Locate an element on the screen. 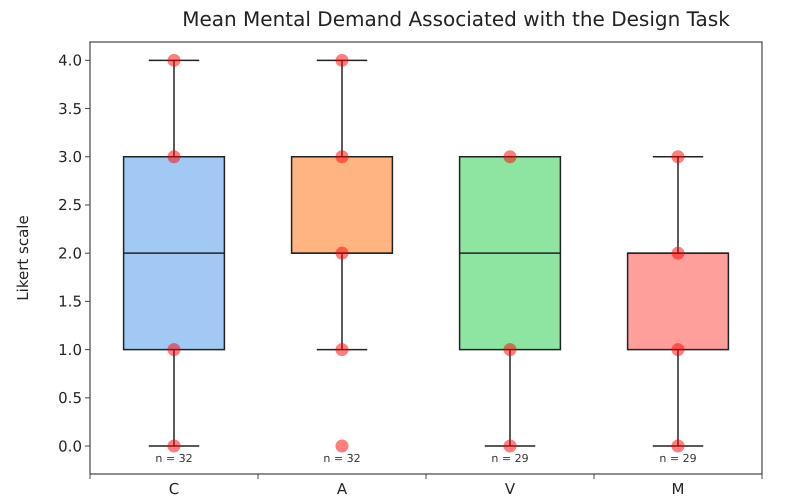 The height and width of the screenshot is (501, 811). y-tick-label: 0.5 is located at coordinates (70, 398).